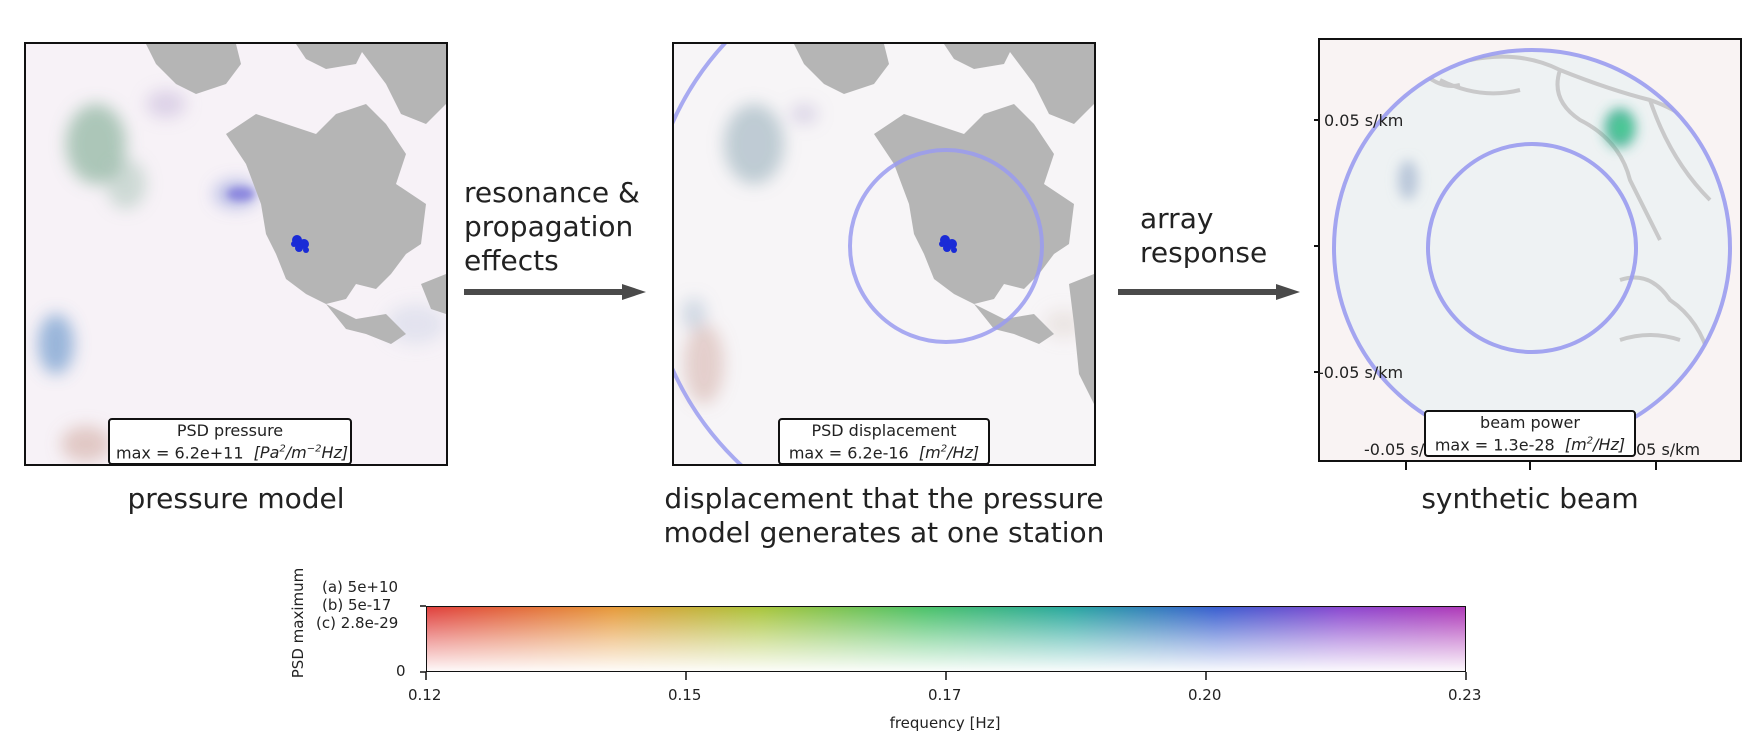 This screenshot has width=1760, height=748. Describe the element at coordinates (357, 623) in the screenshot. I see `colorbar-ytick-c: (c) 2.8e-29` at that location.